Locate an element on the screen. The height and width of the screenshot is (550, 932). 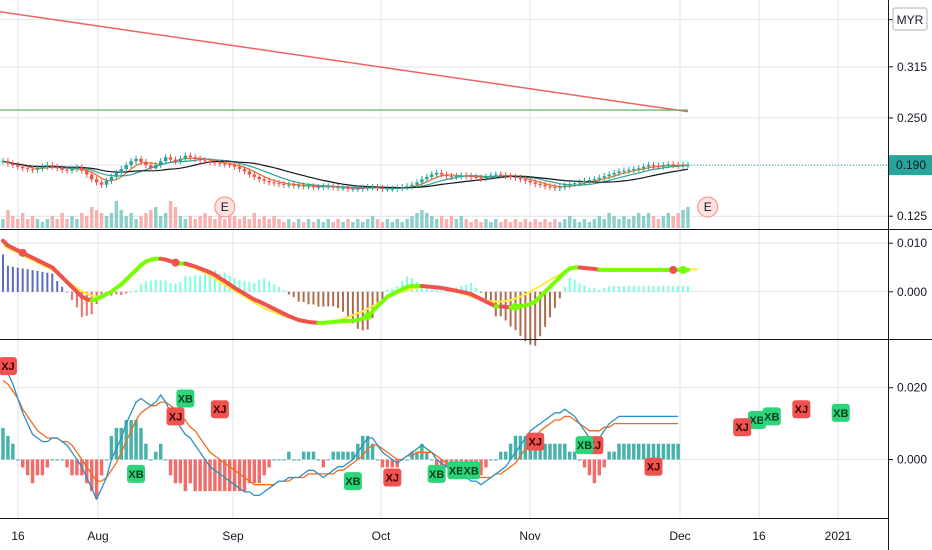
currency-badge: MYR is located at coordinates (910, 19).